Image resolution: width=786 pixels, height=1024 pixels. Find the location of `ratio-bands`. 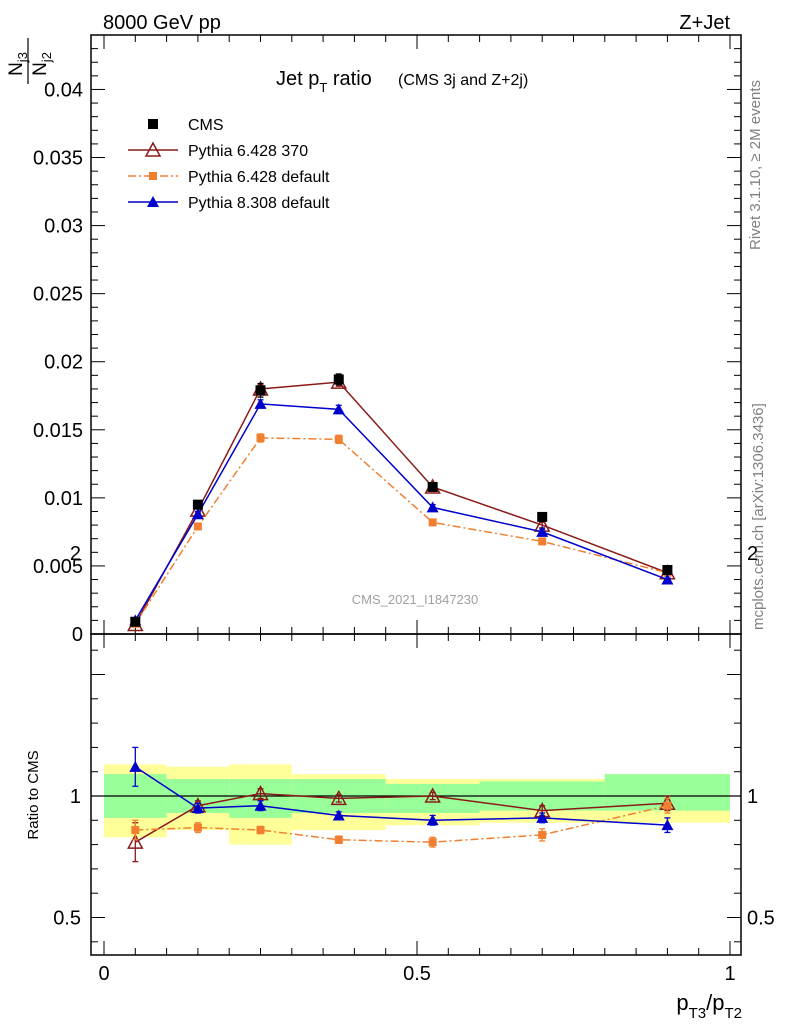

ratio-bands is located at coordinates (417, 804).